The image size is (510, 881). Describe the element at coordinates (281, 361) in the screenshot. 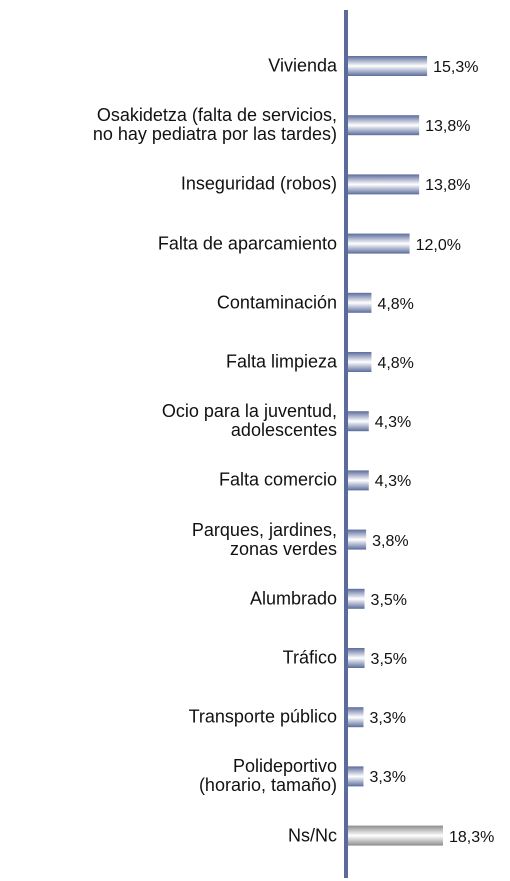

I see `category-label: Falta limpieza` at that location.